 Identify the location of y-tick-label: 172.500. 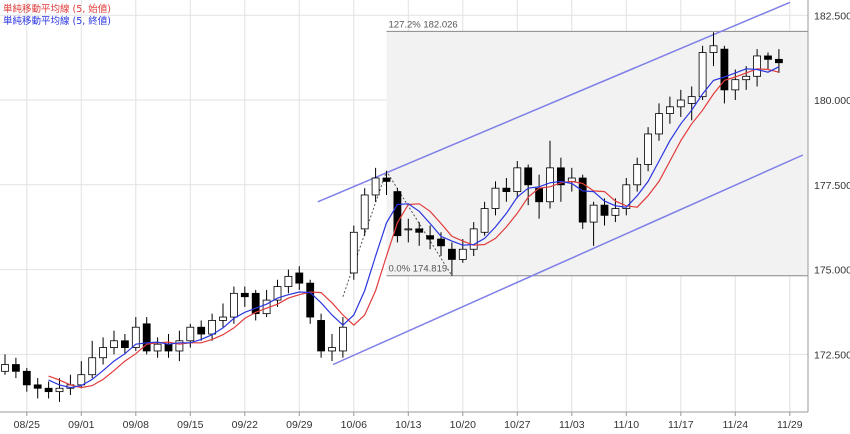
(832, 355).